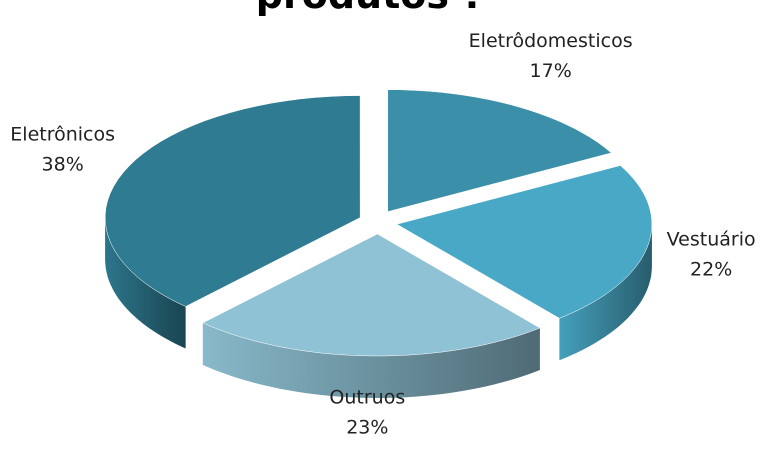  Describe the element at coordinates (551, 71) in the screenshot. I see `value-label: 17%` at that location.